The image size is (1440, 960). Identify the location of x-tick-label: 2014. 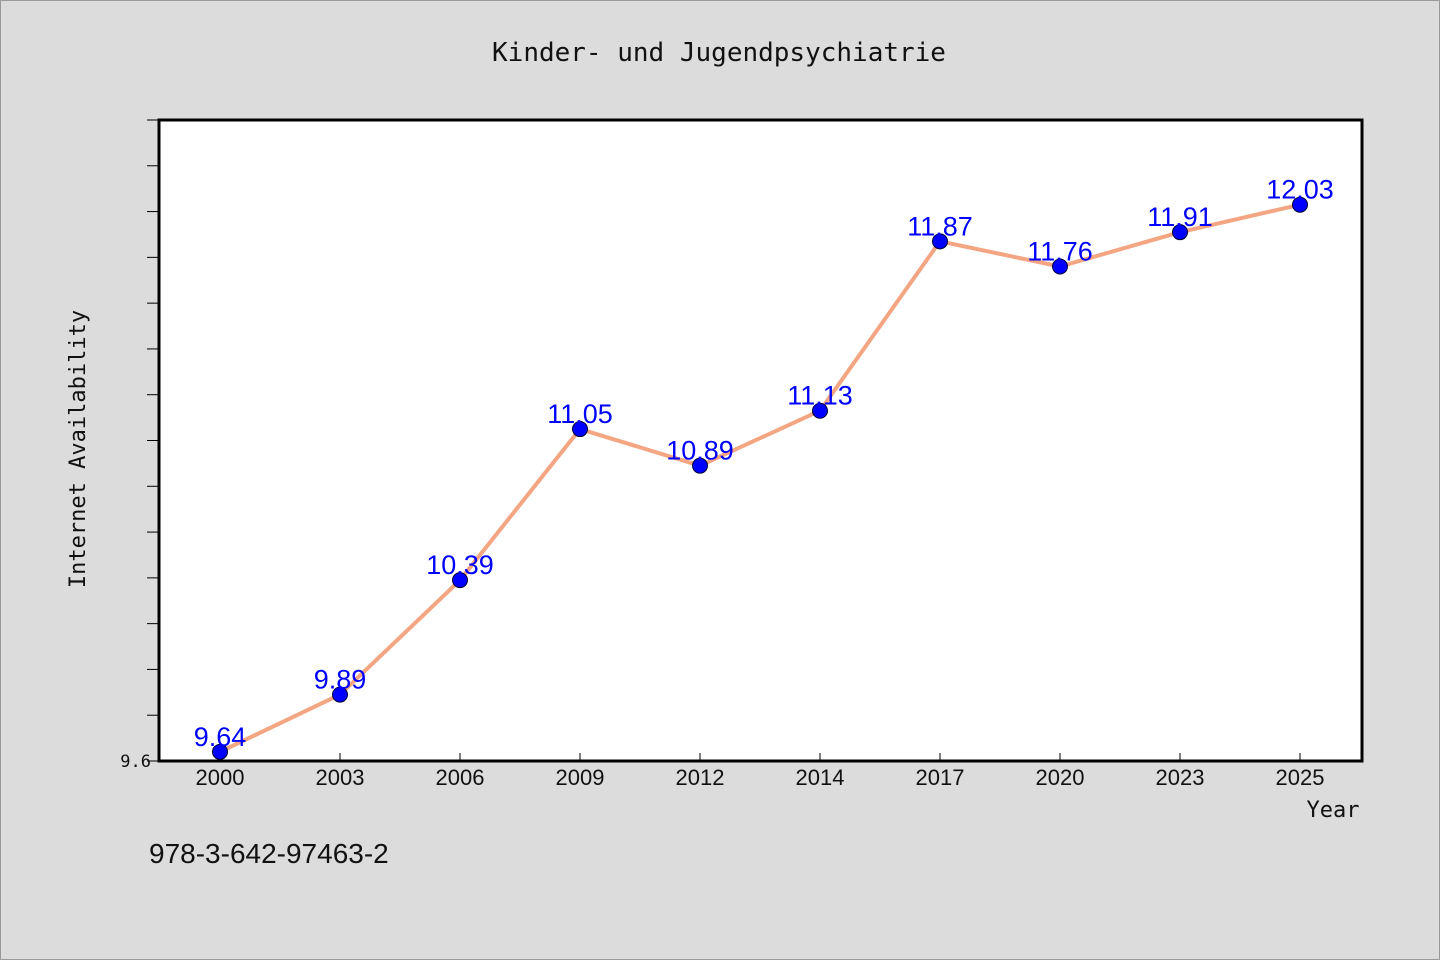
(820, 777).